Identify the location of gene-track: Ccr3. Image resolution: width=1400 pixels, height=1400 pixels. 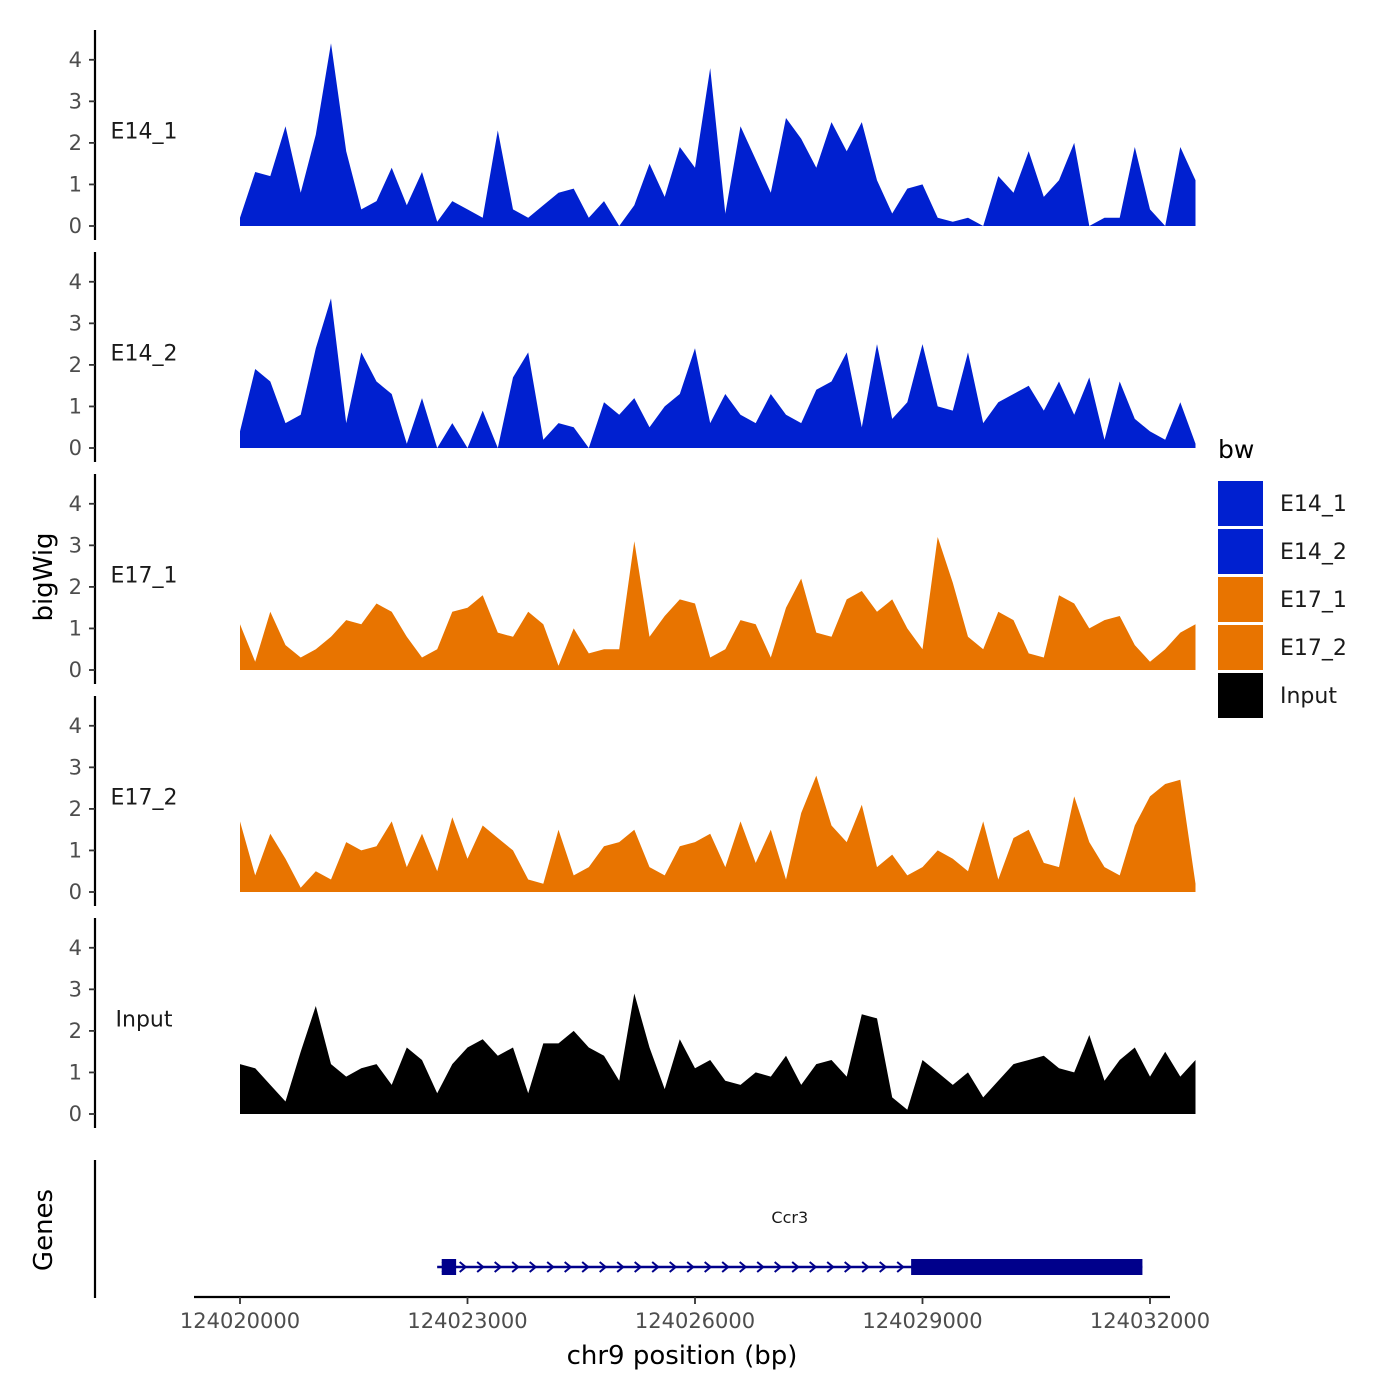
(618, 1229).